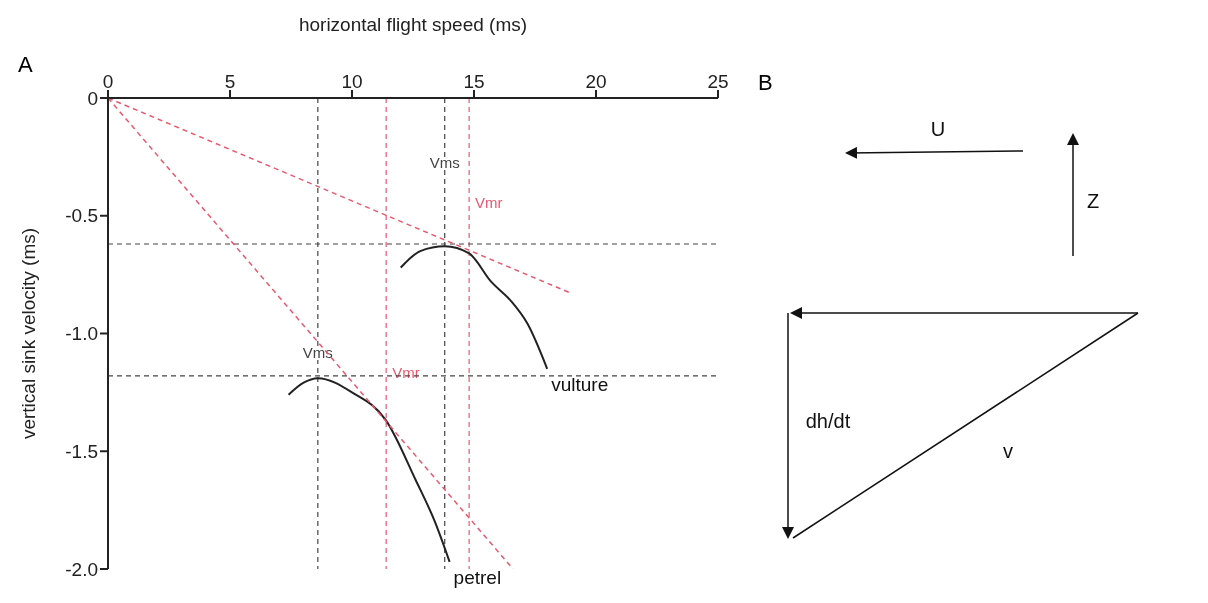  Describe the element at coordinates (108, 81) in the screenshot. I see `x-tick-label: 0` at that location.